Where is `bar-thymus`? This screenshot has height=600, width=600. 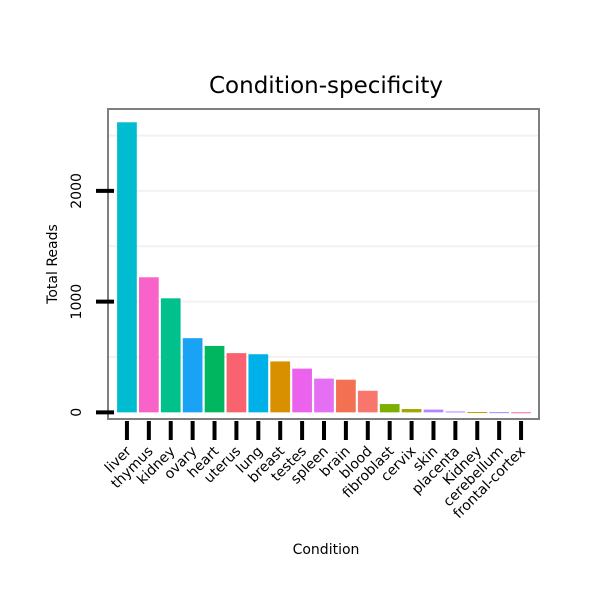
bar-thymus is located at coordinates (148, 345).